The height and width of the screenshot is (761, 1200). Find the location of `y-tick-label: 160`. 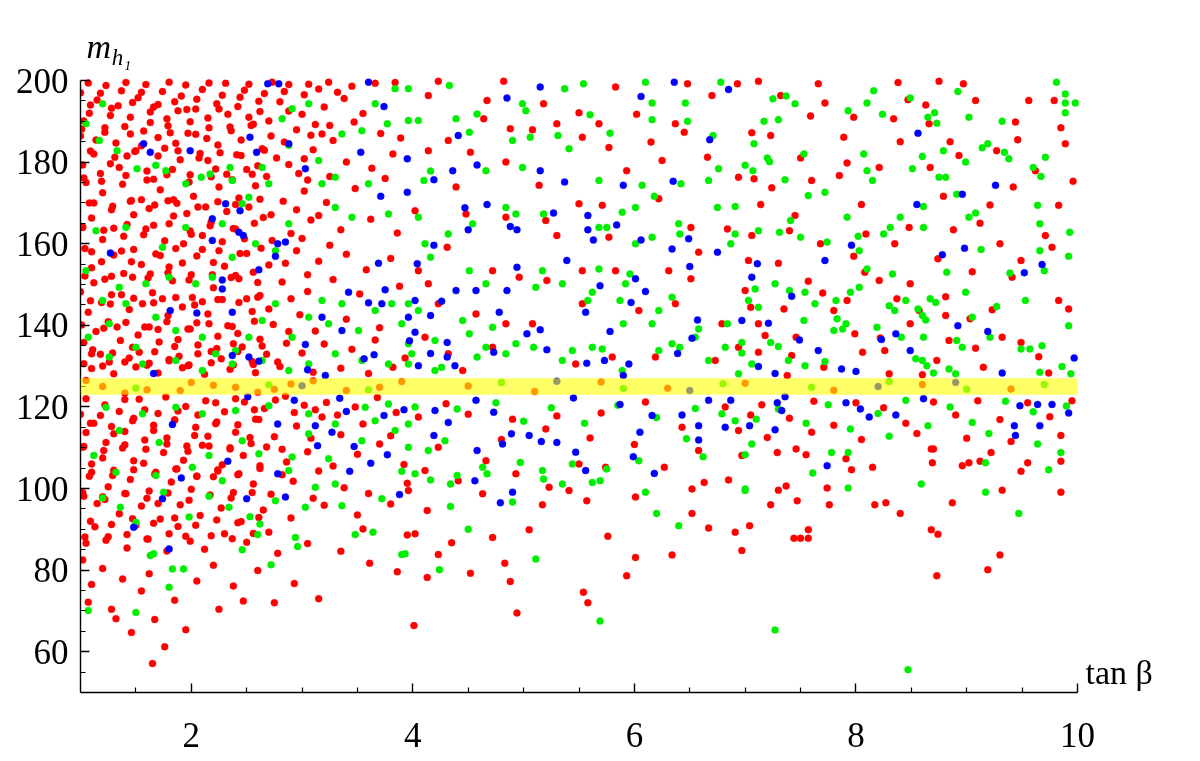

y-tick-label: 160 is located at coordinates (42, 244).